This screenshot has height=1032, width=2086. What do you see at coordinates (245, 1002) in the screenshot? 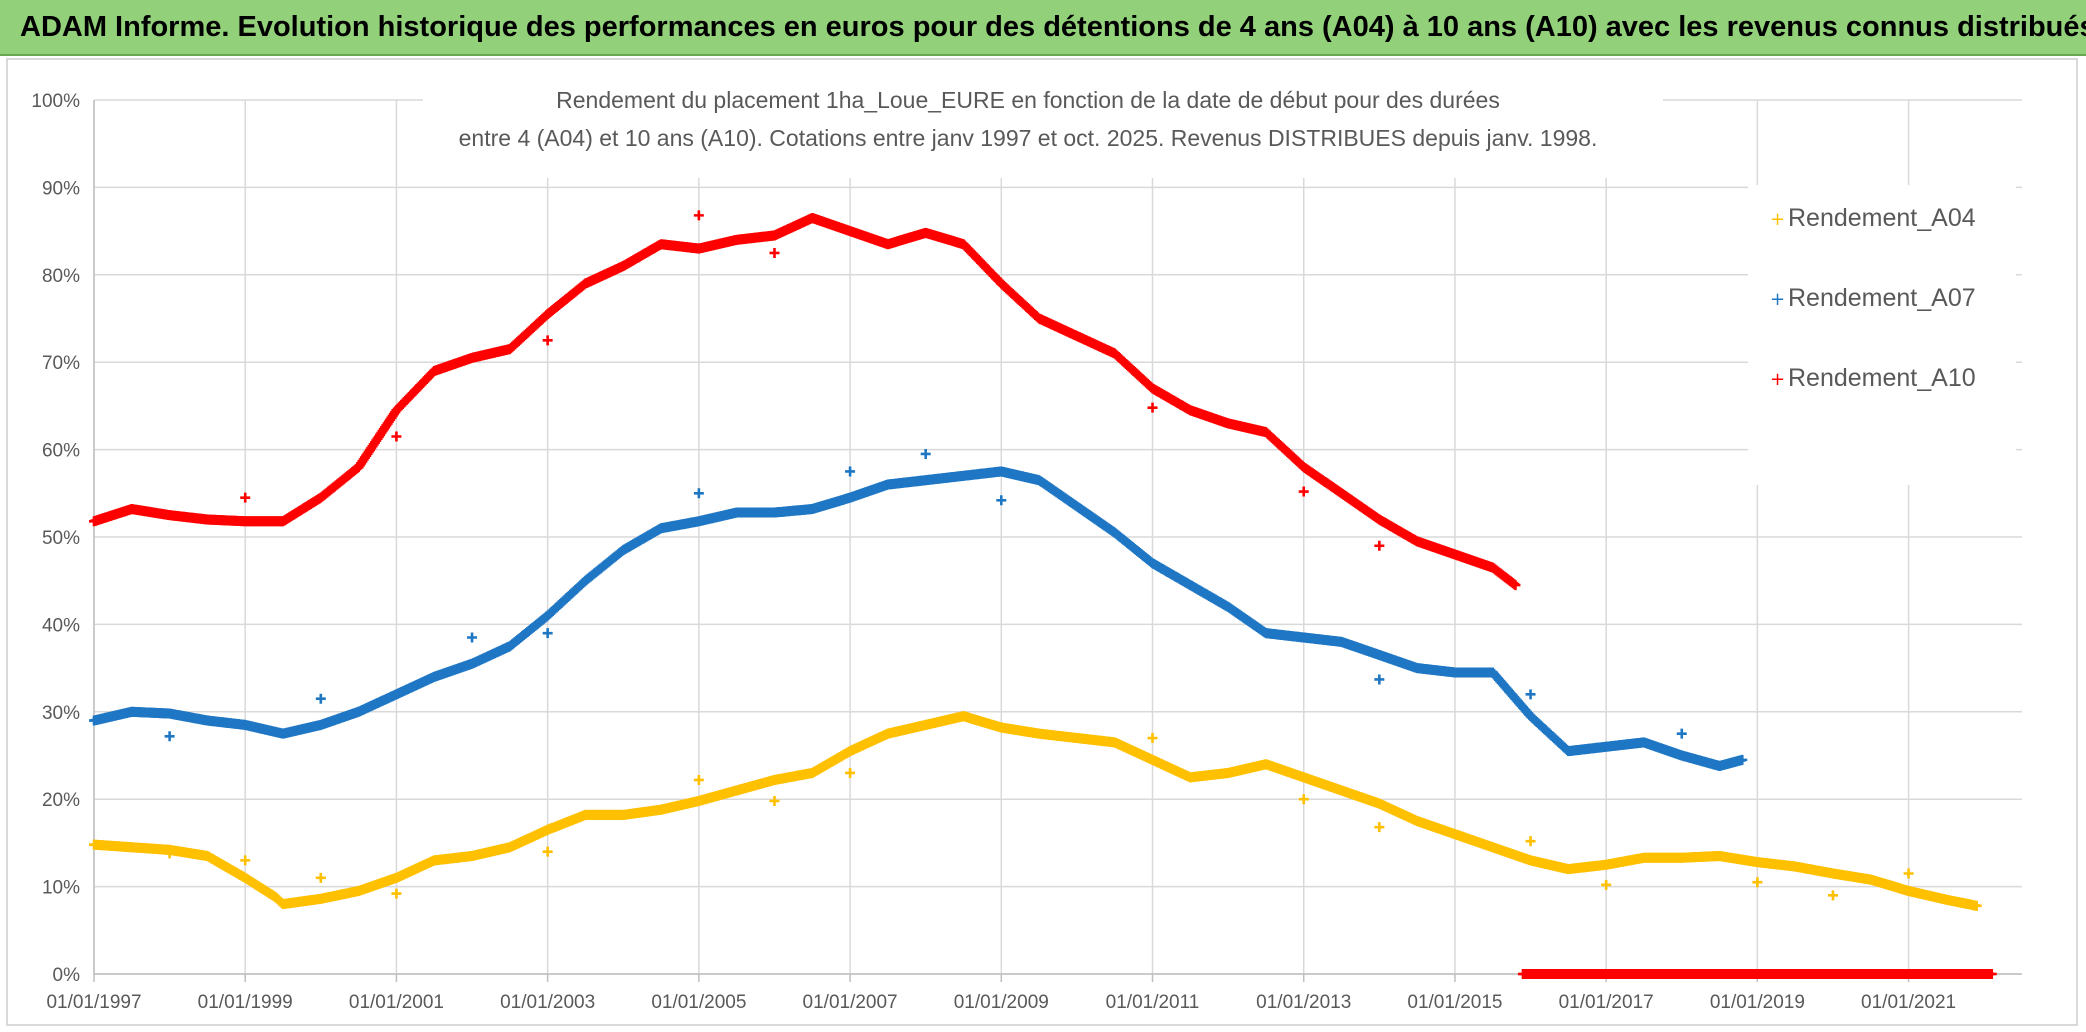
I see `x-tick-label: 01/01/1999` at bounding box center [245, 1002].